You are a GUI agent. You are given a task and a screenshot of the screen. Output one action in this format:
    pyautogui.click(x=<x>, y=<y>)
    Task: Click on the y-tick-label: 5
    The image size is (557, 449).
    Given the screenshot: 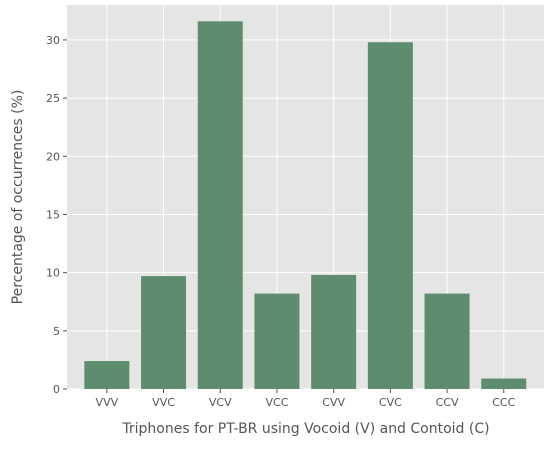 What is the action you would take?
    pyautogui.click(x=56, y=331)
    